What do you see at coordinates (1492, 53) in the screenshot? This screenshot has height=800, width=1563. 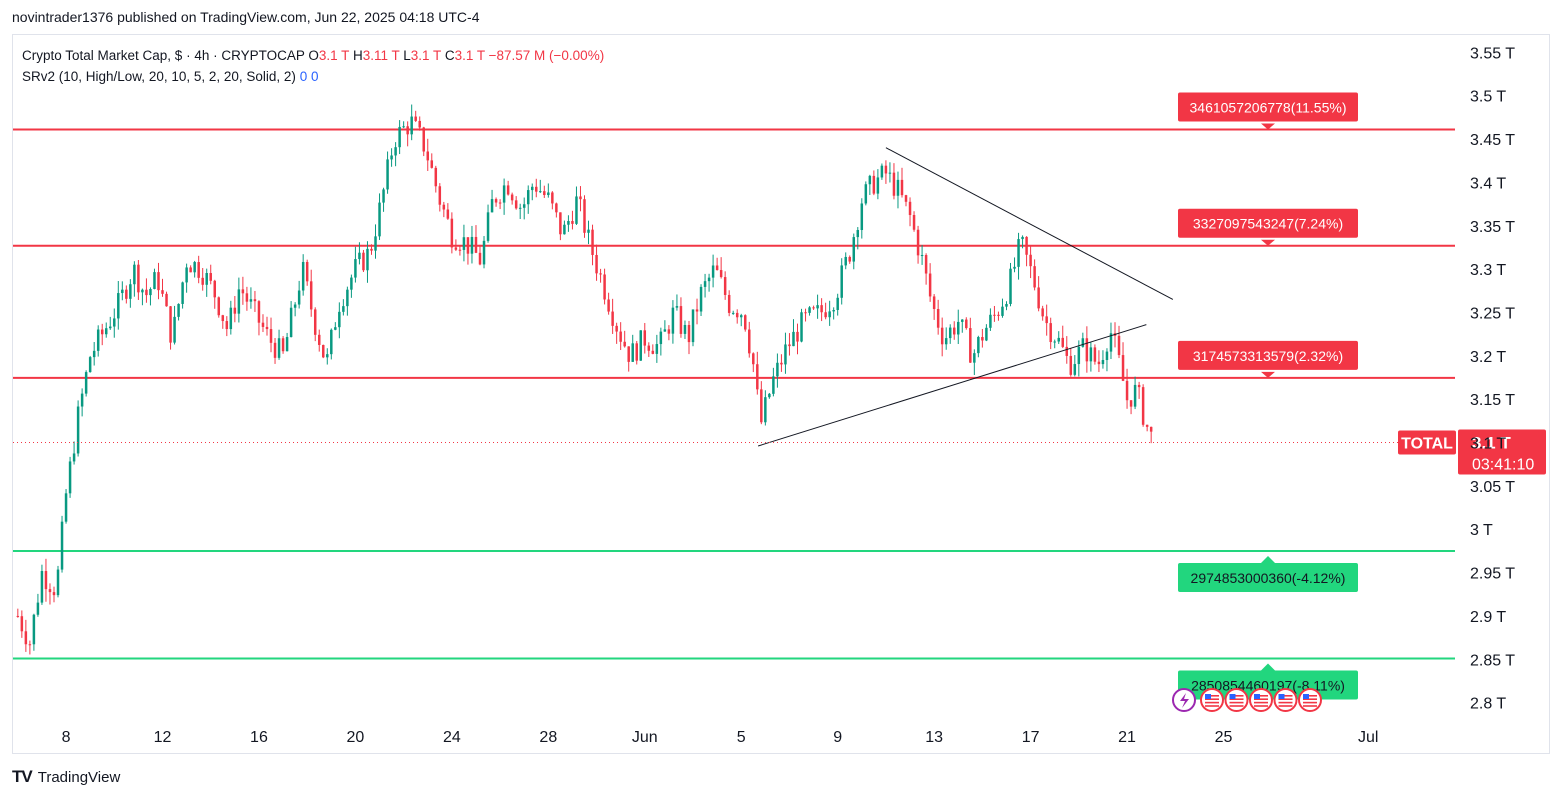 I see `y-tick-label: 3.55 T` at bounding box center [1492, 53].